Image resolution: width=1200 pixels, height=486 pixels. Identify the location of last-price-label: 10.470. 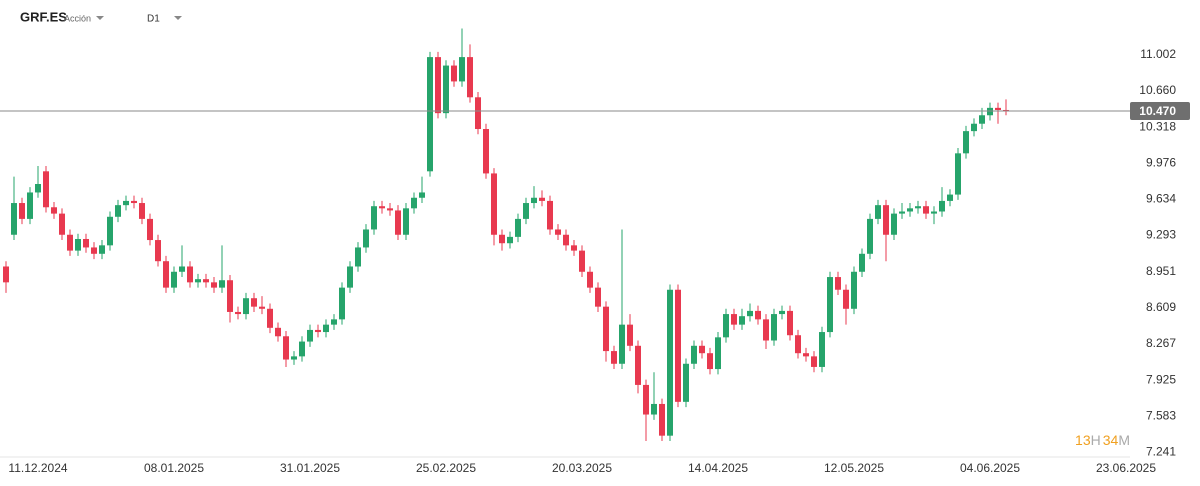
(1157, 111).